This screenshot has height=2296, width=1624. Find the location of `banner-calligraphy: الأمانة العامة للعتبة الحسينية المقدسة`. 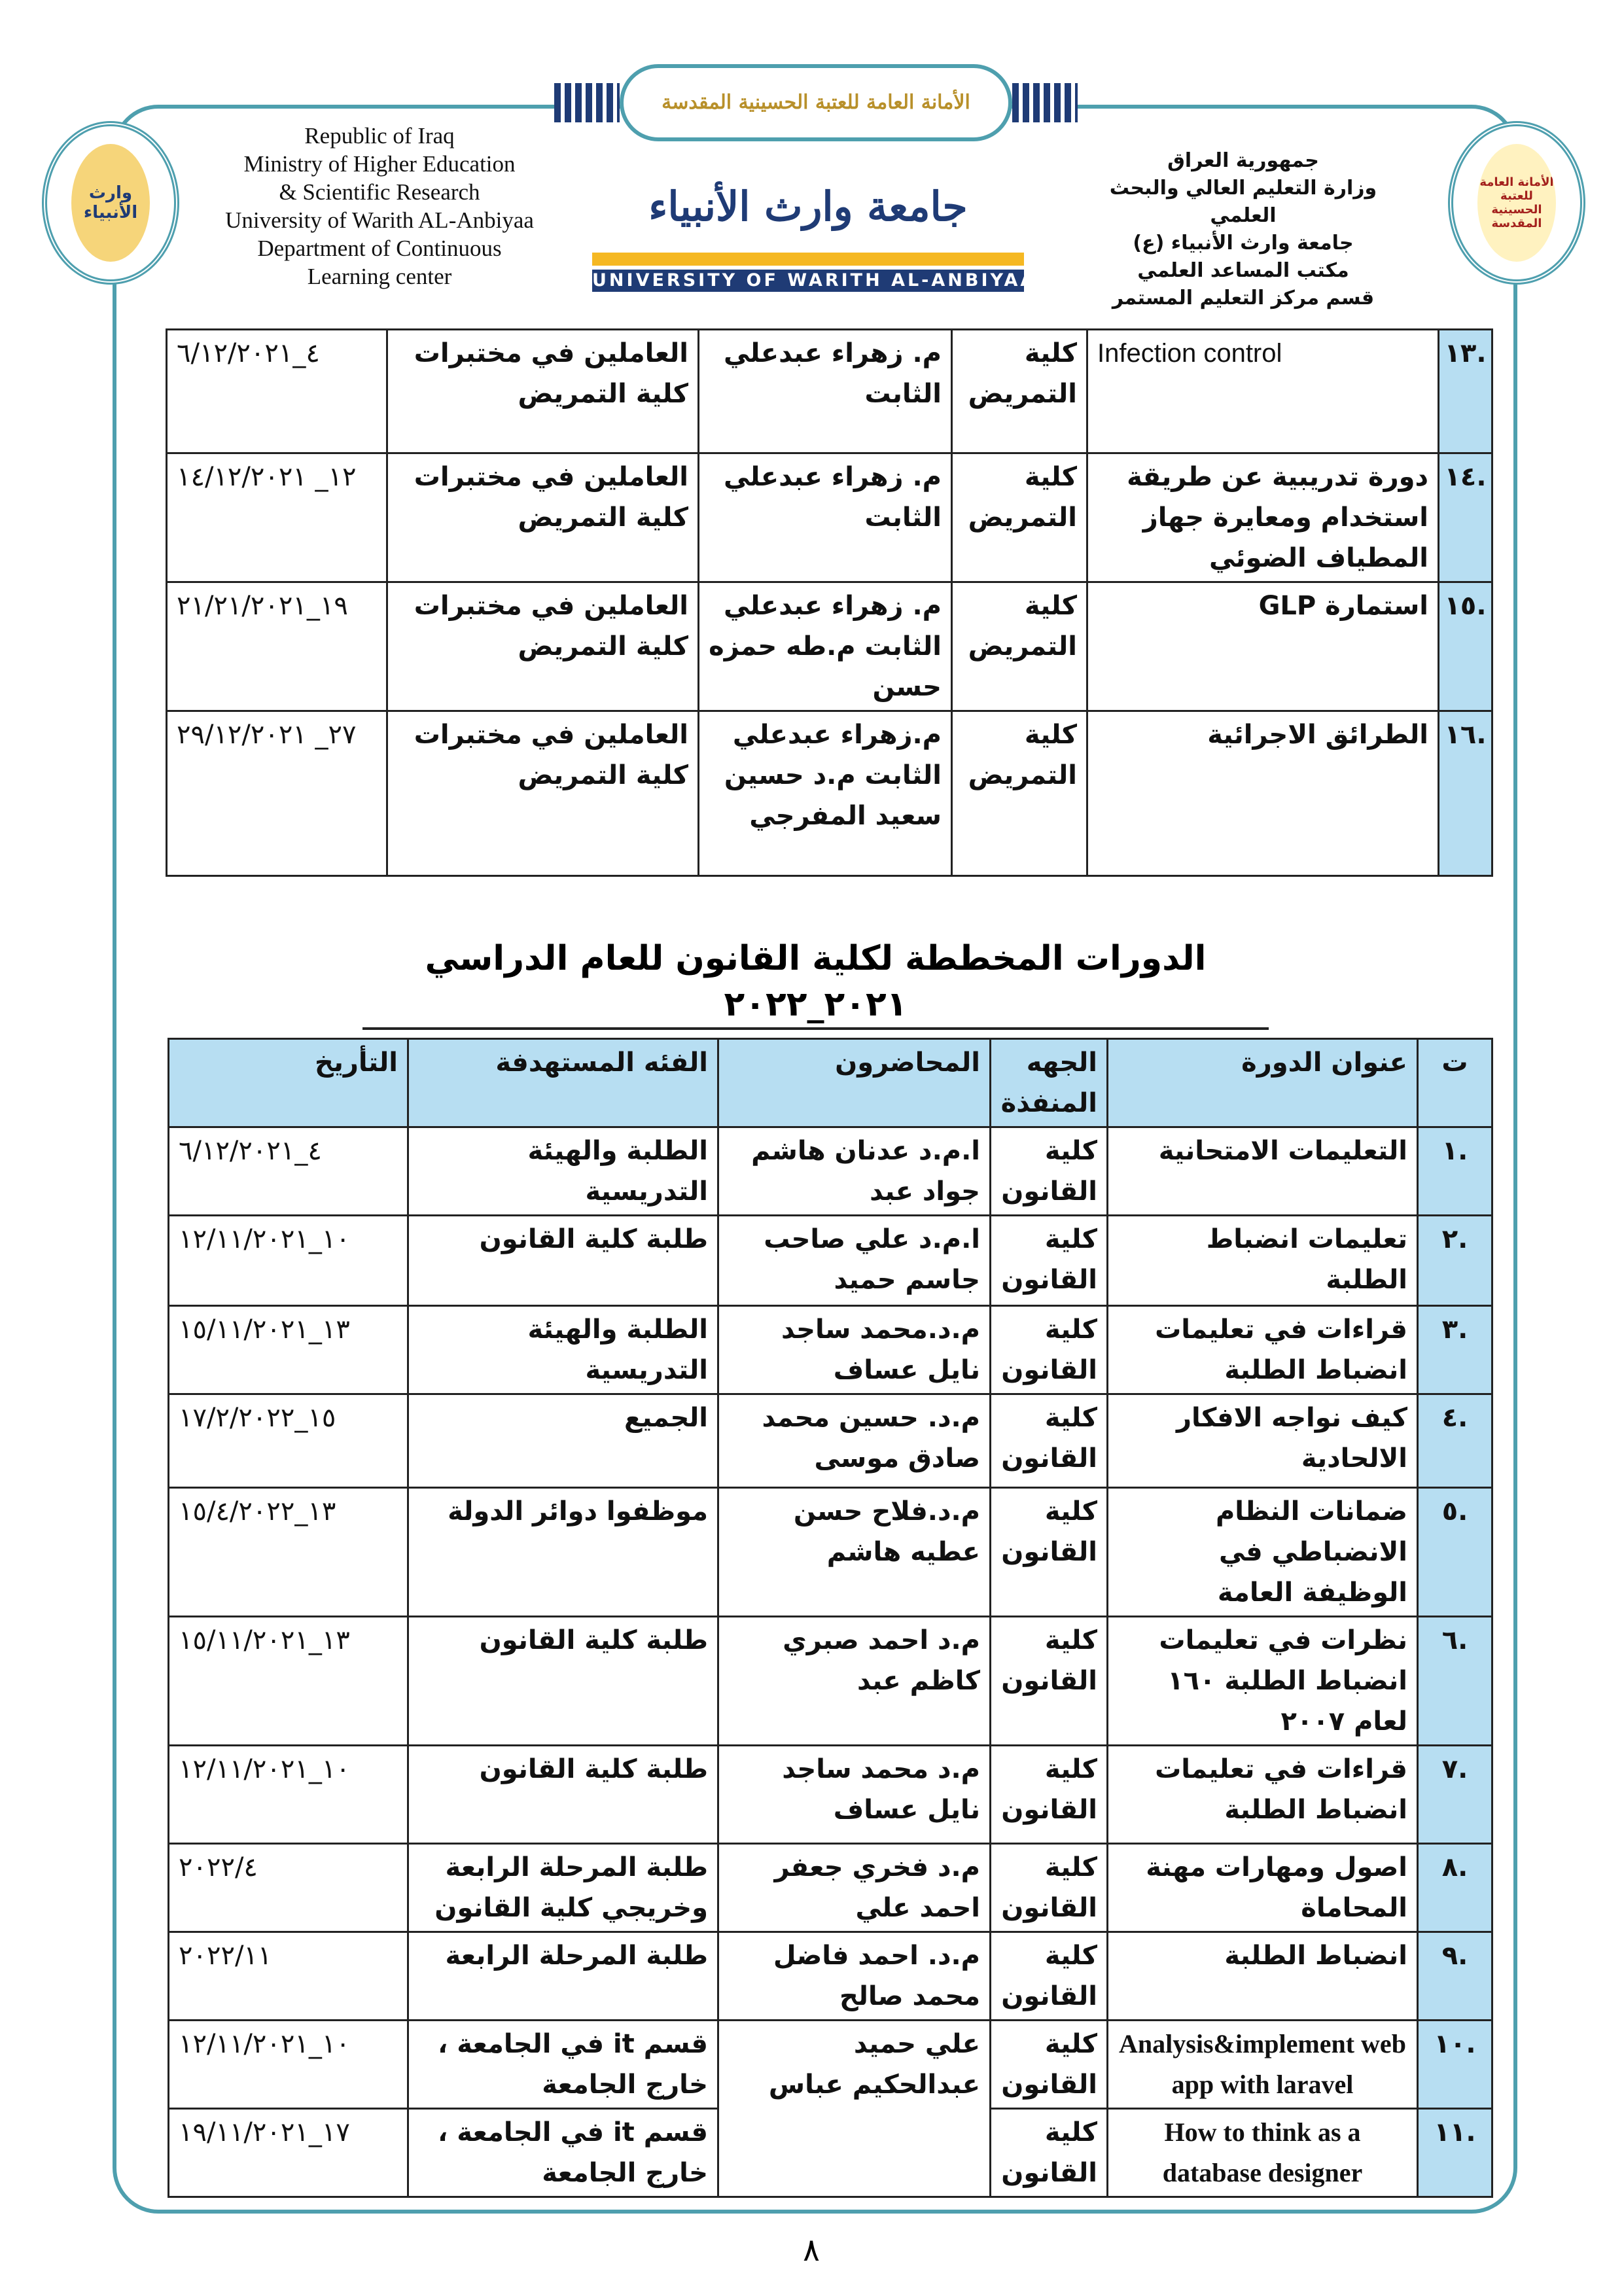

banner-calligraphy: الأمانة العامة للعتبة الحسينية المقدسة is located at coordinates (816, 102).